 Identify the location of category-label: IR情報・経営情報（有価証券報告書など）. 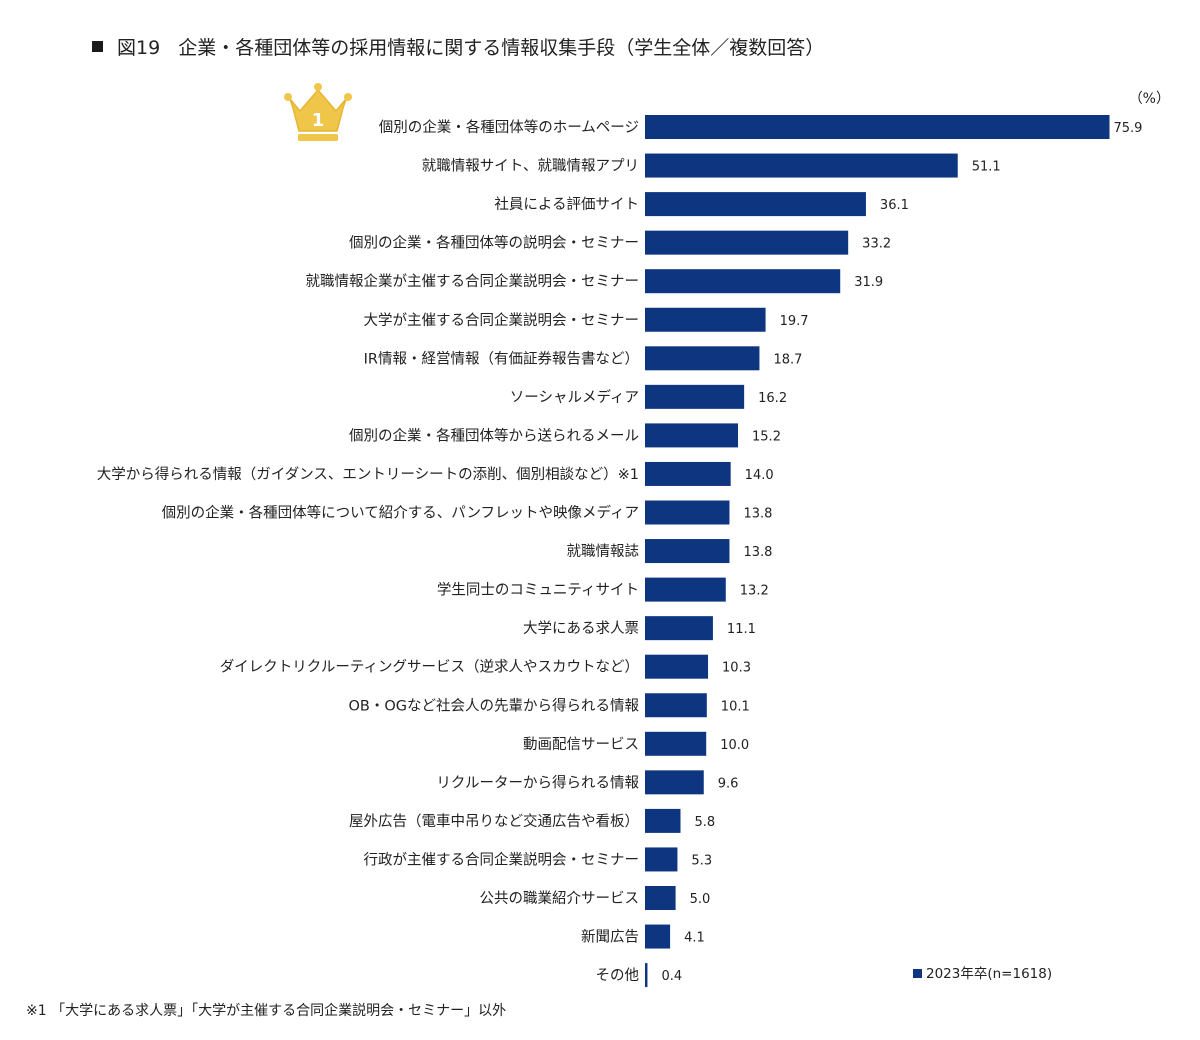
(501, 358).